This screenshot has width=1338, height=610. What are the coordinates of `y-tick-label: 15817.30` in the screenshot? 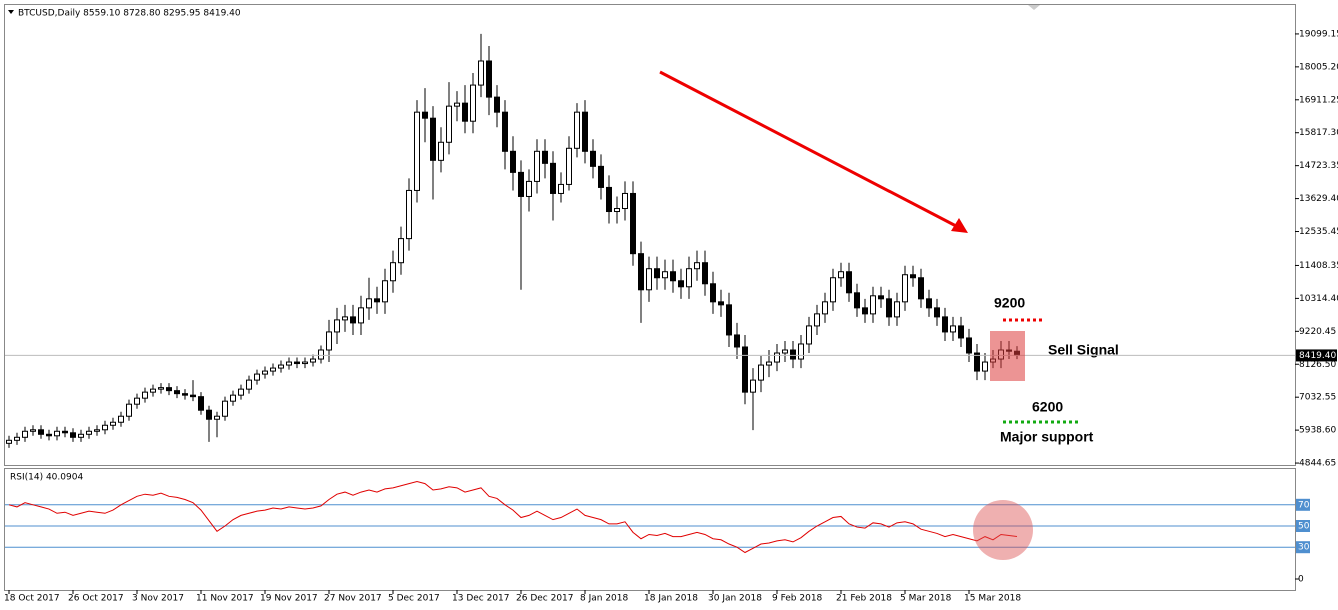 It's located at (1318, 133).